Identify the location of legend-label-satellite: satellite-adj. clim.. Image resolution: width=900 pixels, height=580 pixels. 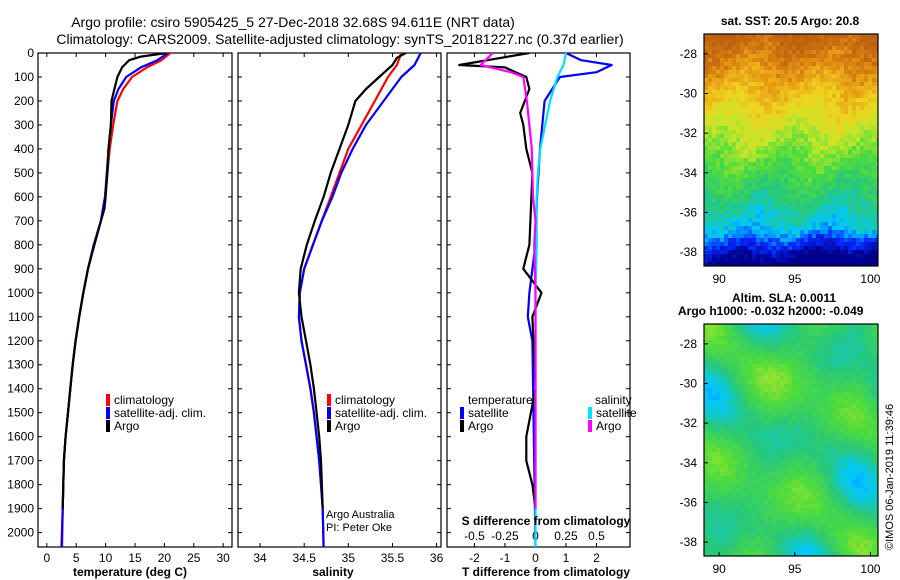
(160, 413).